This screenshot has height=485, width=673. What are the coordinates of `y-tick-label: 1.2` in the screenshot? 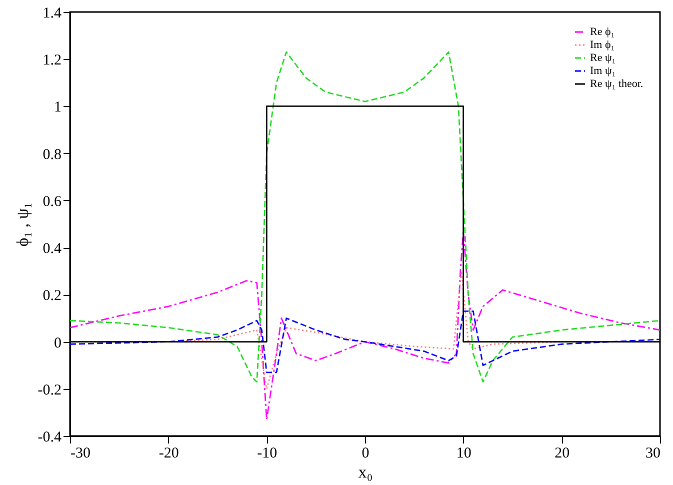 It's located at (52, 60).